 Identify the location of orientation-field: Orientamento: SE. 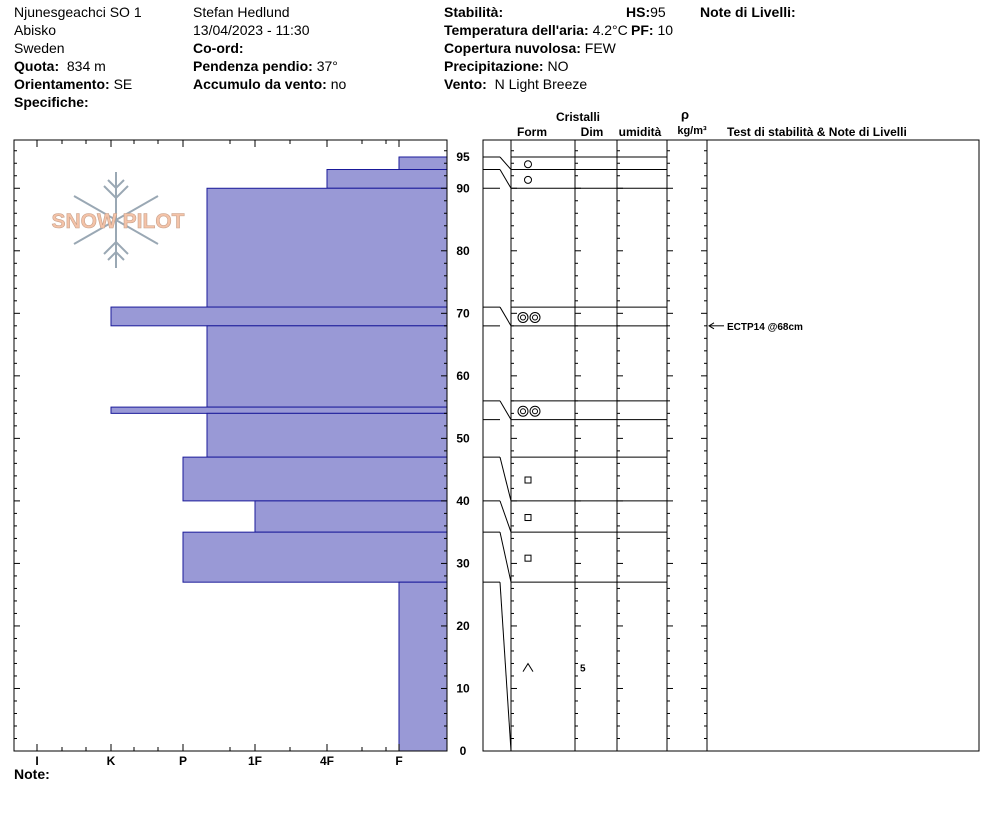
(78, 84).